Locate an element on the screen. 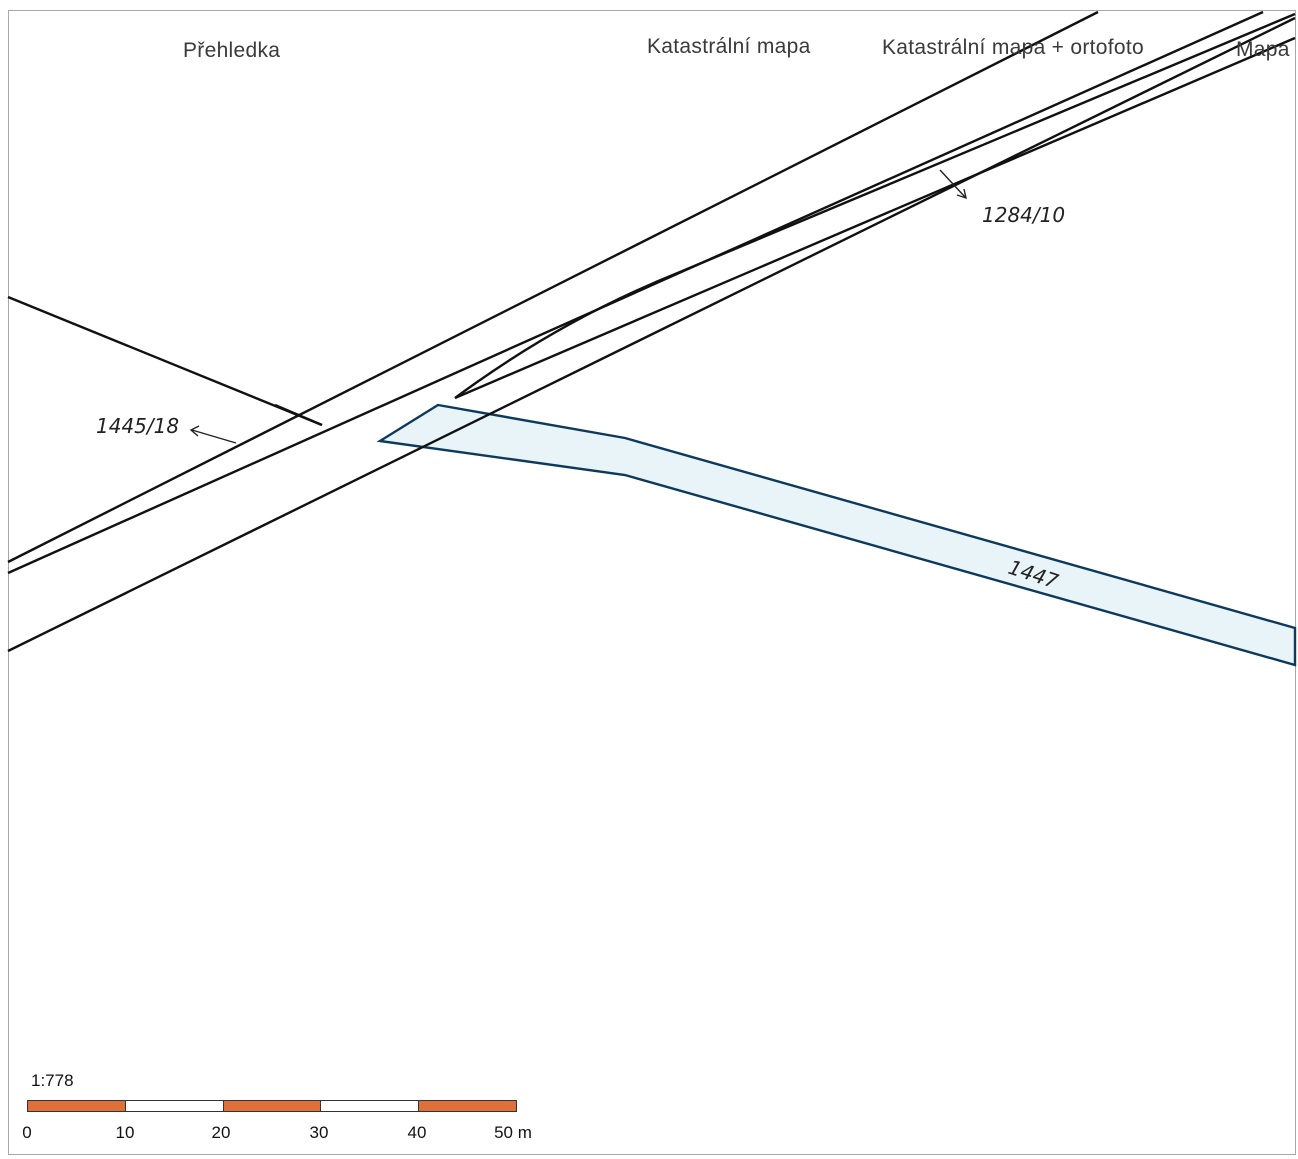  scale-tick: 0 is located at coordinates (27, 1132).